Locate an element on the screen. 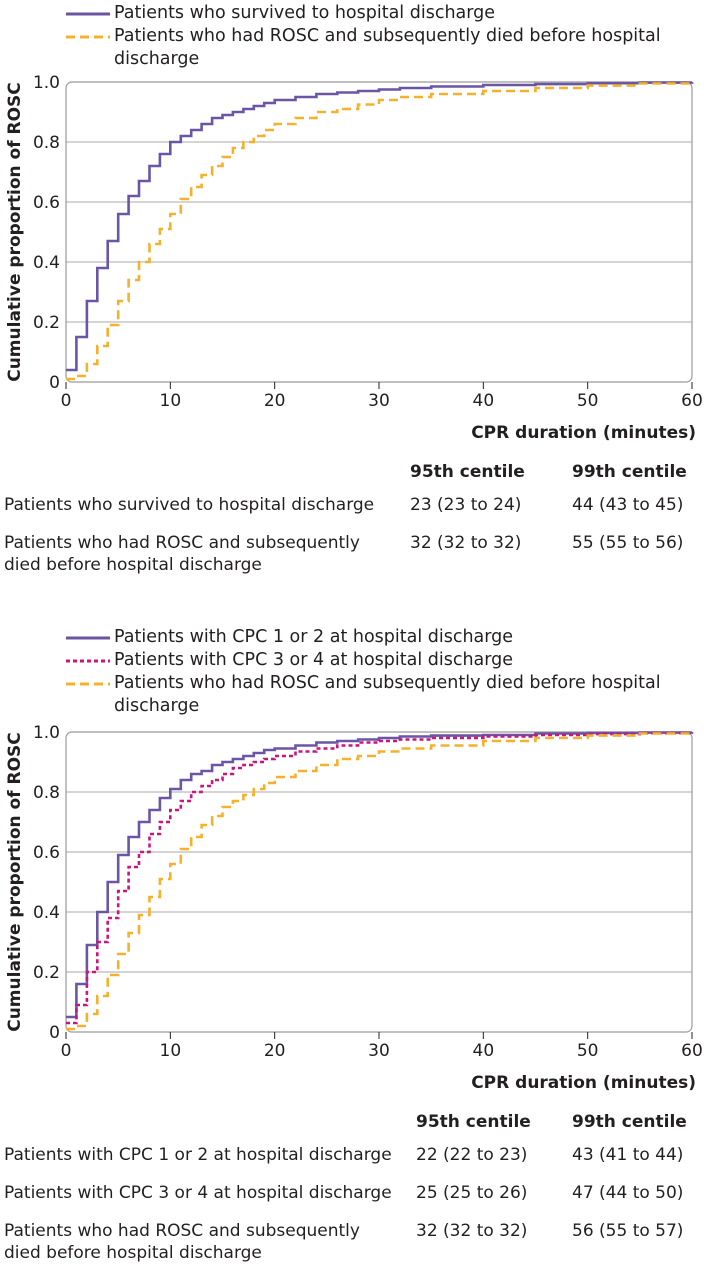 This screenshot has height=1266, width=704. table-cell-p95: 25 (25 to 26) is located at coordinates (472, 1193).